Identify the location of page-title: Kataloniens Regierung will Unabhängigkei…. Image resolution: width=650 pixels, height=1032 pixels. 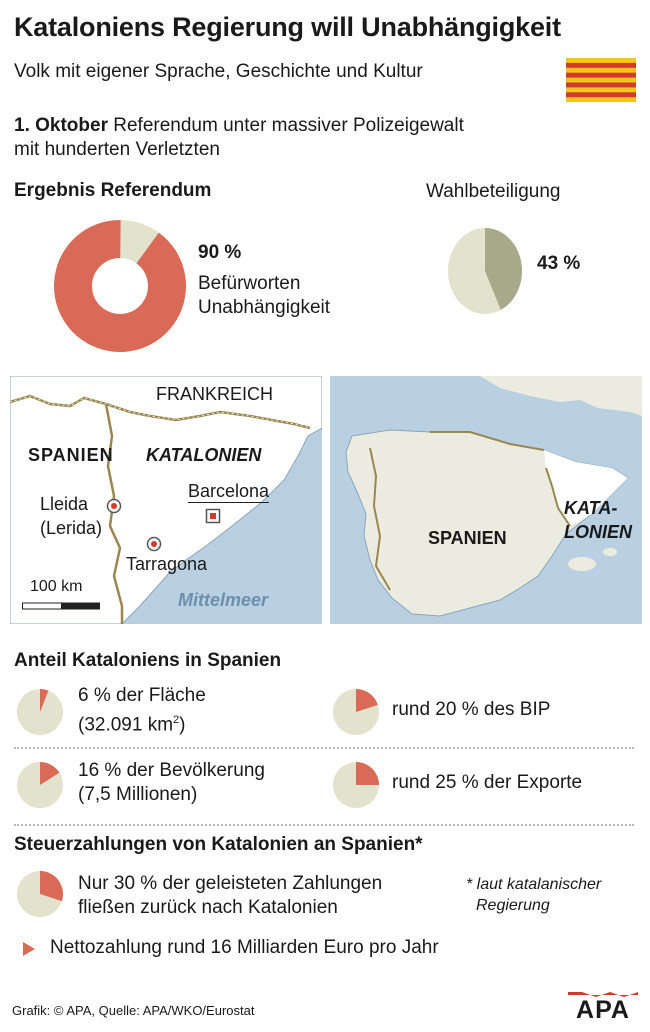
(287, 27).